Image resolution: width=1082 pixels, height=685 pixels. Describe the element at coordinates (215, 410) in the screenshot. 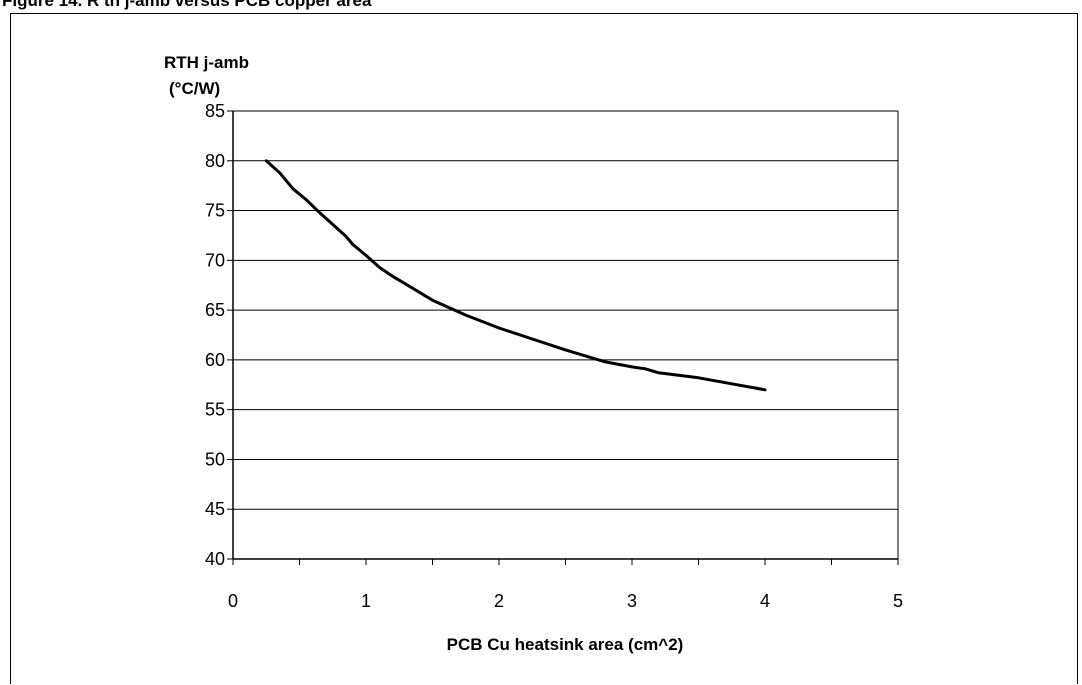

I see `y-tick-label: 55` at that location.